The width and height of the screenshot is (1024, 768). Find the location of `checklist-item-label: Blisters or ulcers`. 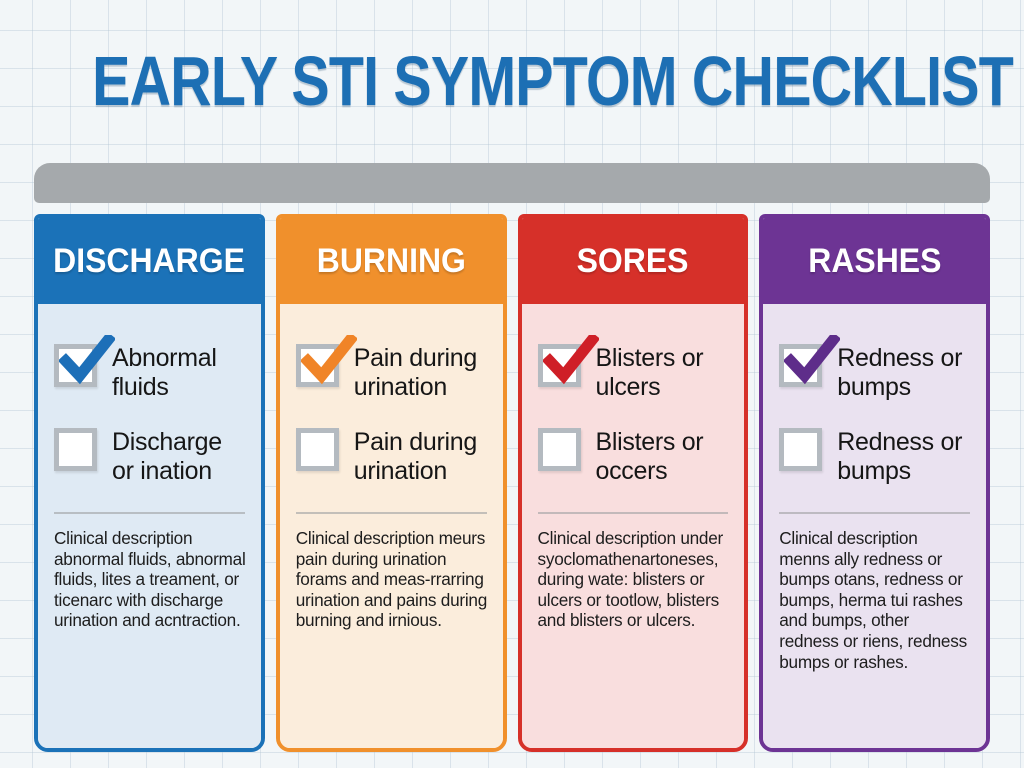

checklist-item-label: Blisters or ulcers is located at coordinates (649, 372).